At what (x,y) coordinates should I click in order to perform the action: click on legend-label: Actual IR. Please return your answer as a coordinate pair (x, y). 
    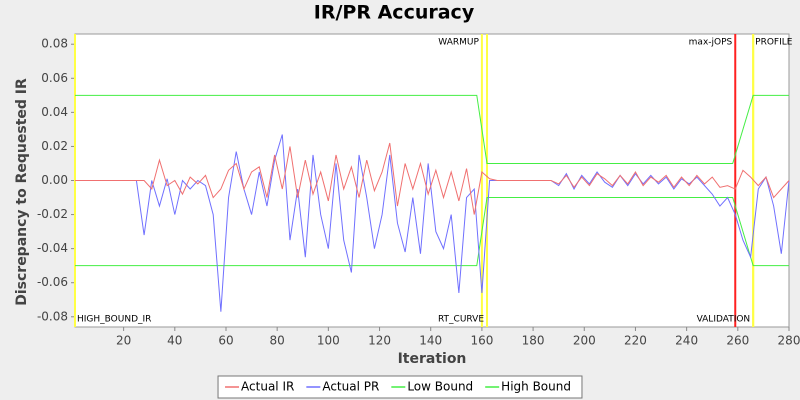
    Looking at the image, I should click on (267, 387).